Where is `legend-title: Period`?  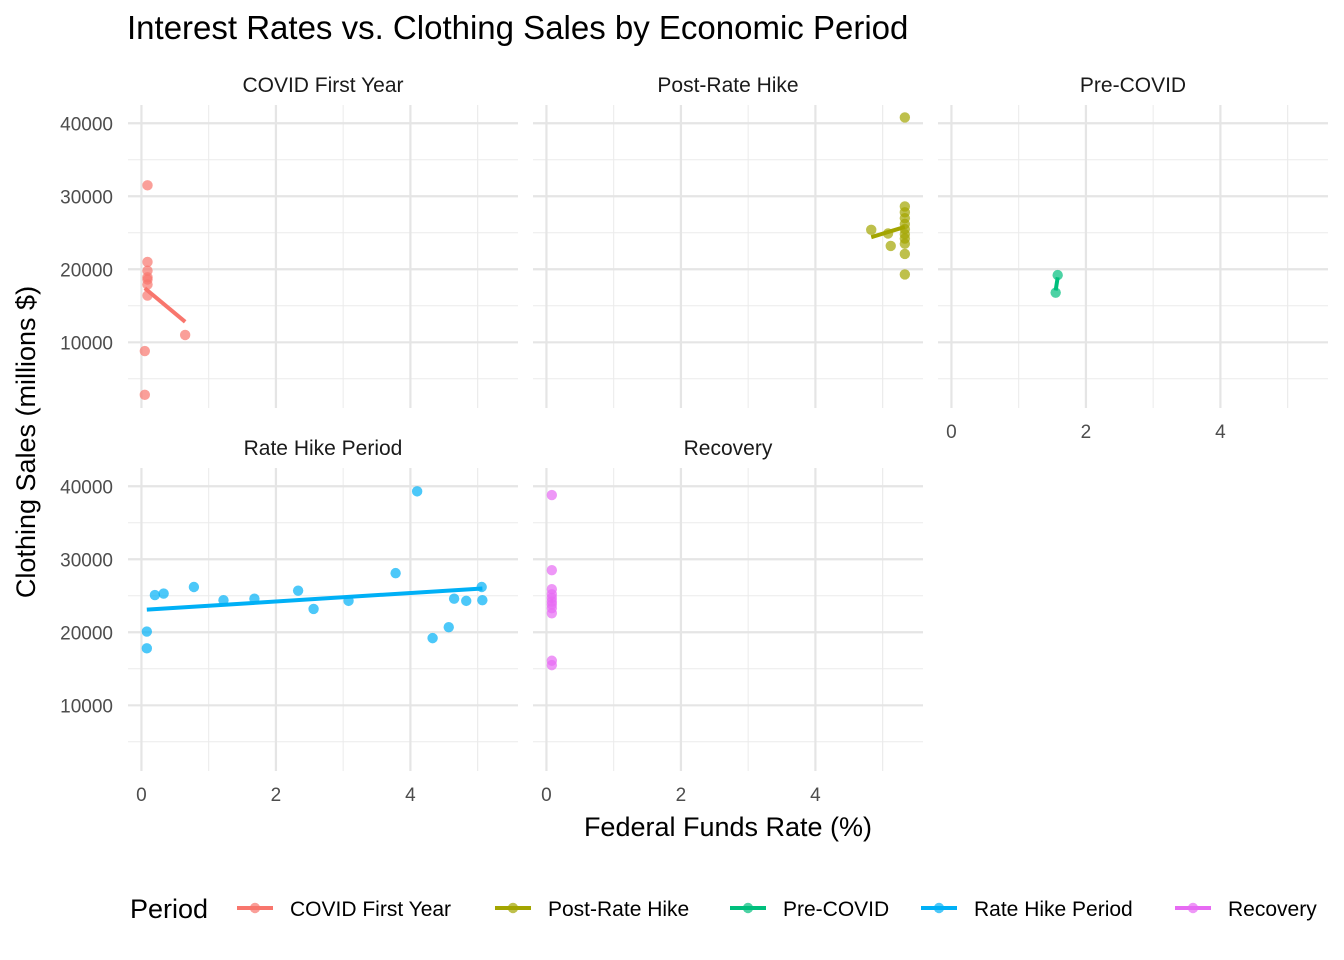 legend-title: Period is located at coordinates (169, 909).